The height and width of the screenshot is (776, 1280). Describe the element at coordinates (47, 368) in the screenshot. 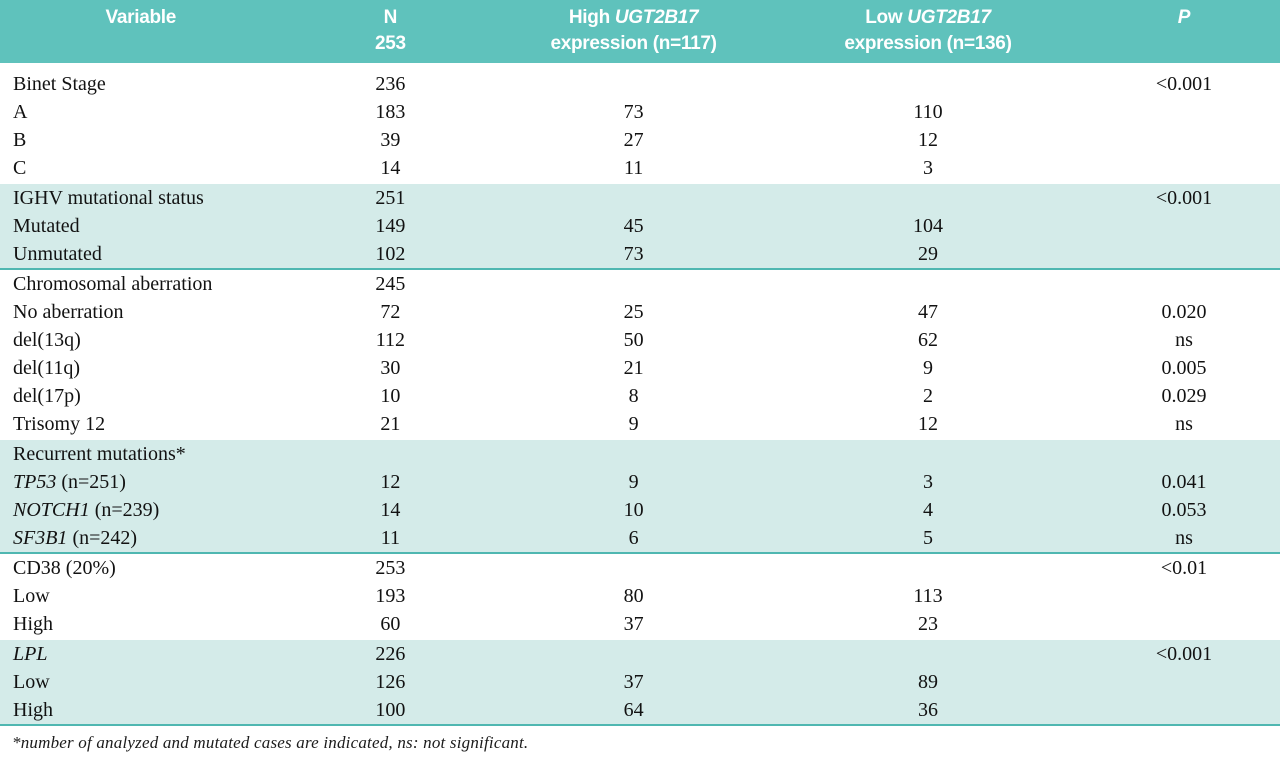

I see `cell-variable: del(11q)` at that location.